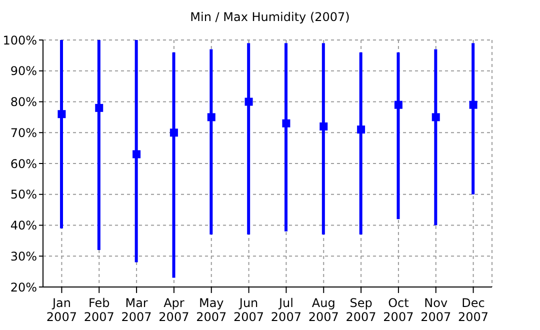 This screenshot has height=330, width=540. I want to click on x-tick-label: Feb 2007, so click(99, 310).